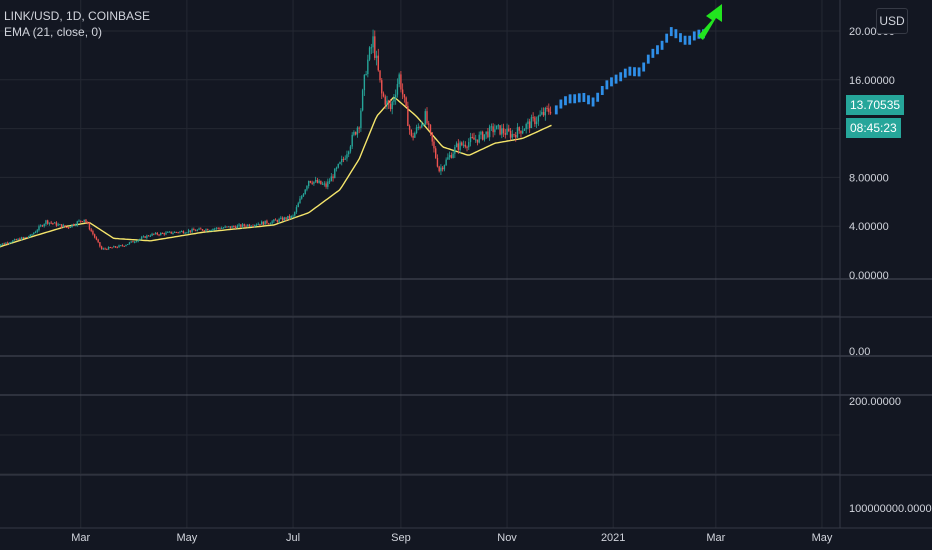 The width and height of the screenshot is (932, 550). What do you see at coordinates (859, 352) in the screenshot?
I see `pane-scale-label: 0.00` at bounding box center [859, 352].